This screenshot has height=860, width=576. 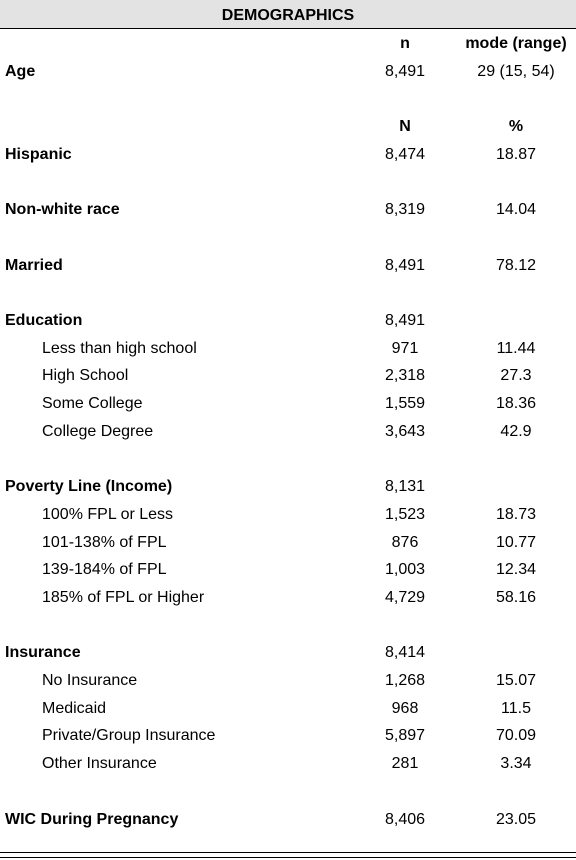 What do you see at coordinates (405, 403) in the screenshot?
I see `n-cell: 1,559` at bounding box center [405, 403].